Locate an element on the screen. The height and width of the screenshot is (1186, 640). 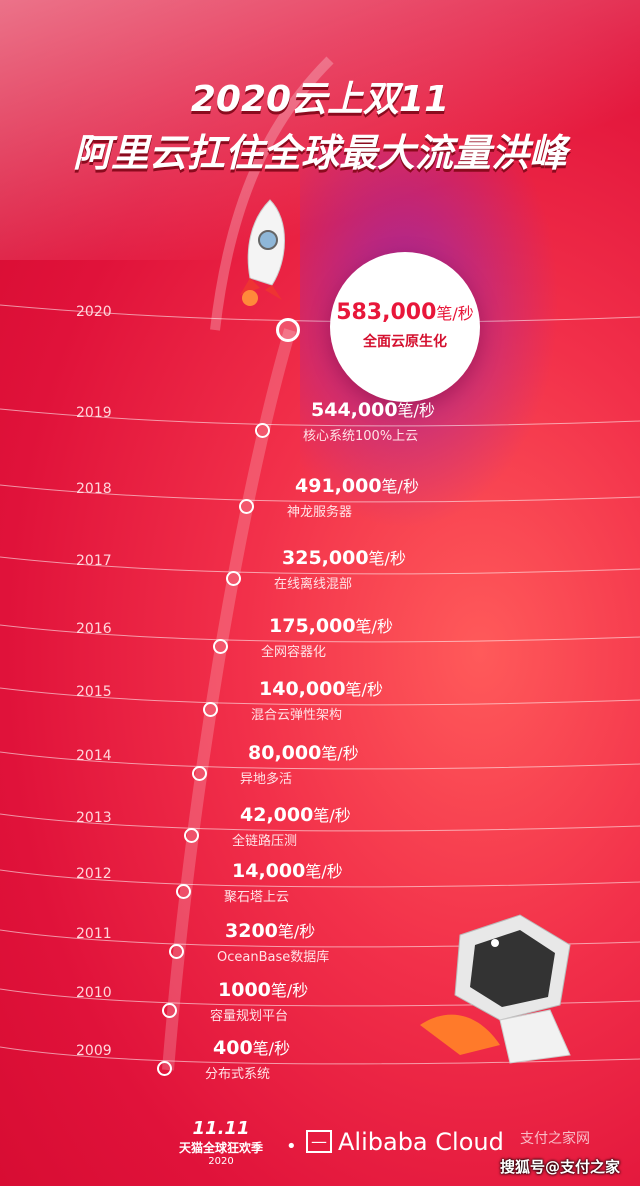
tmall-logo-mark: 11.11 is located at coordinates (221, 1128).